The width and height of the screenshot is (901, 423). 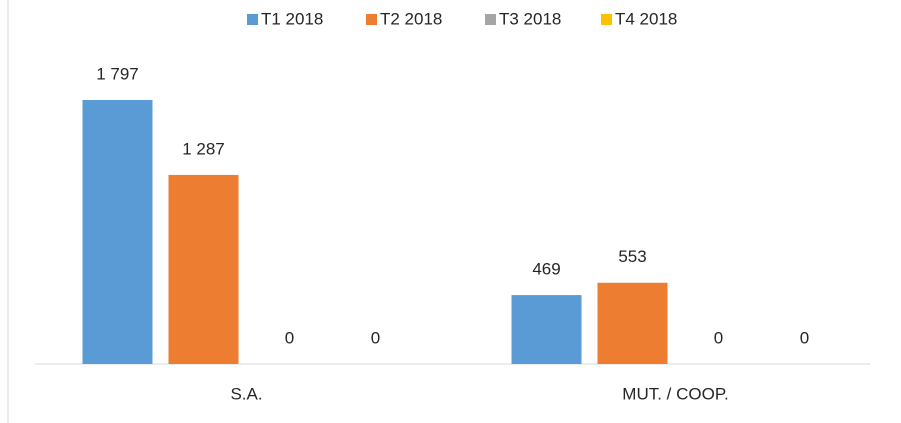 I want to click on x-tick-label: MUT. / COOP., so click(x=675, y=393).